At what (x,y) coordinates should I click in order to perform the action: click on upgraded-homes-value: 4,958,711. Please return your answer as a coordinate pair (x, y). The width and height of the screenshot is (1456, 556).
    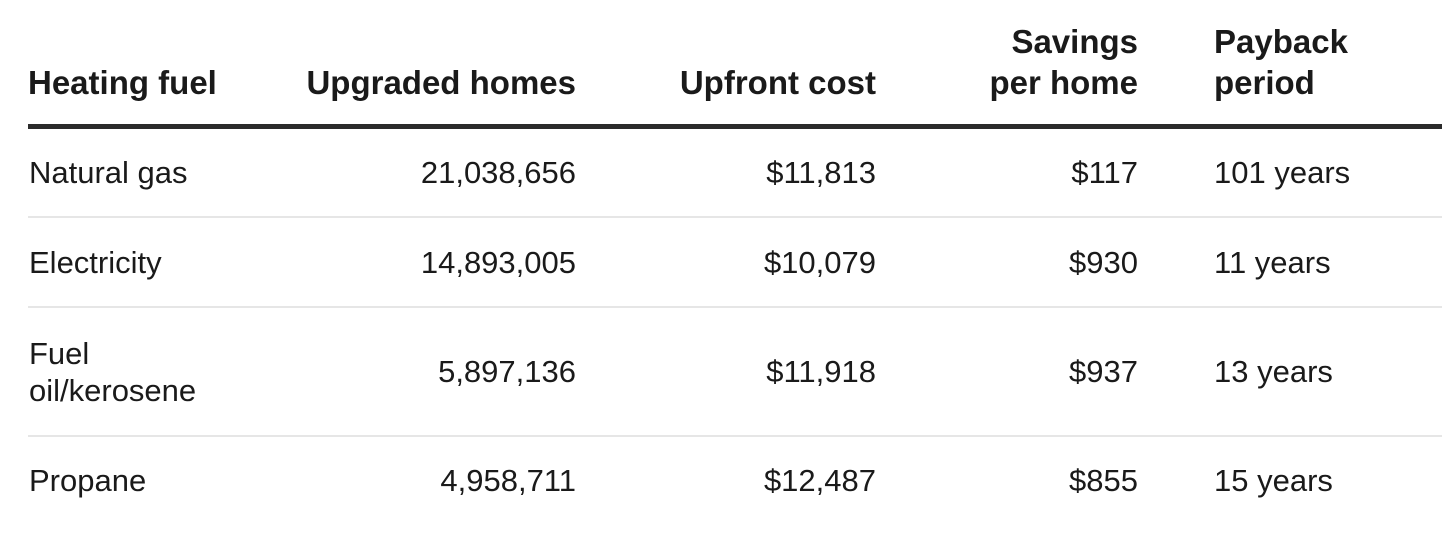
    Looking at the image, I should click on (508, 480).